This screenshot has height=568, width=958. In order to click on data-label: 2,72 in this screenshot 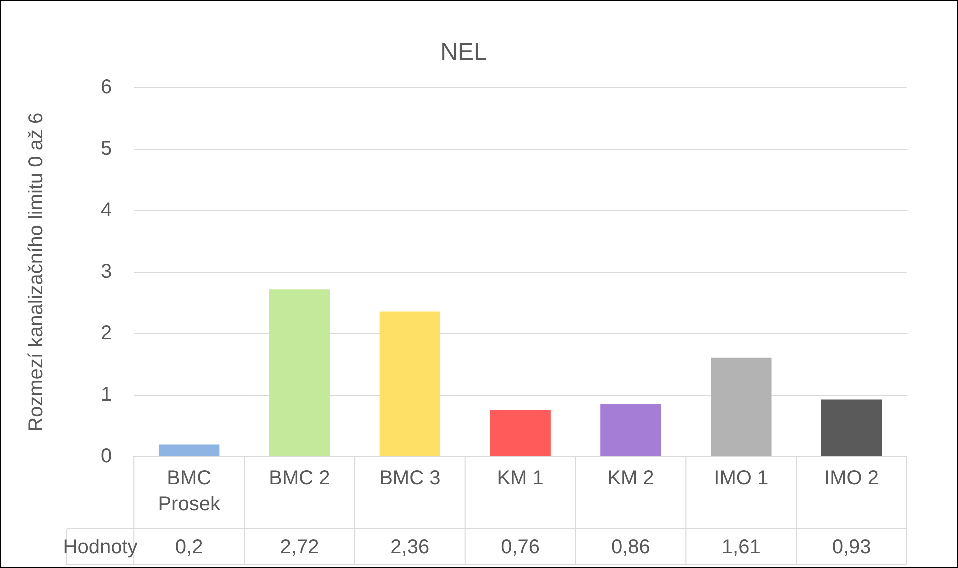, I will do `click(300, 547)`.